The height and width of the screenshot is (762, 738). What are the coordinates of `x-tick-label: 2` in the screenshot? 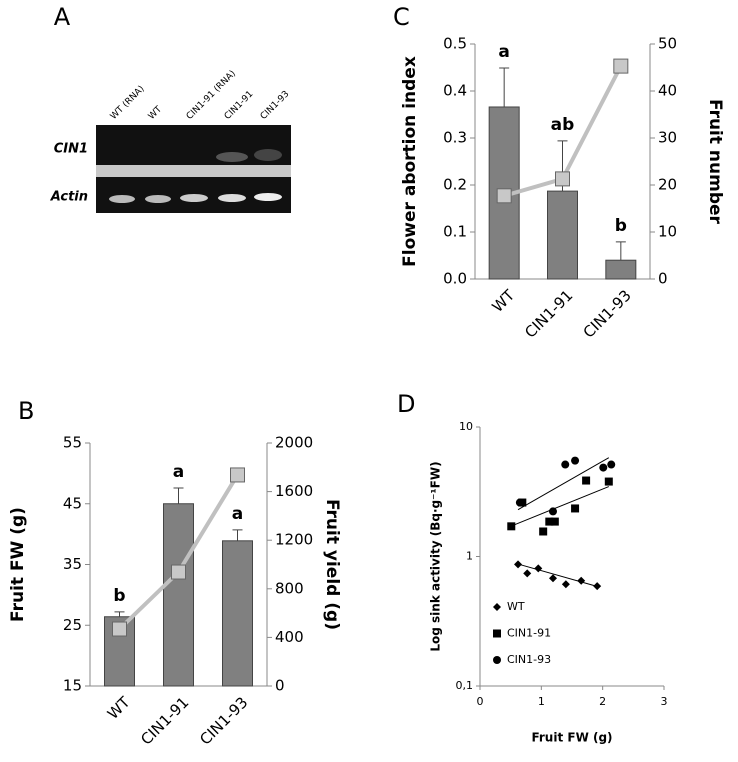 It's located at (602, 701).